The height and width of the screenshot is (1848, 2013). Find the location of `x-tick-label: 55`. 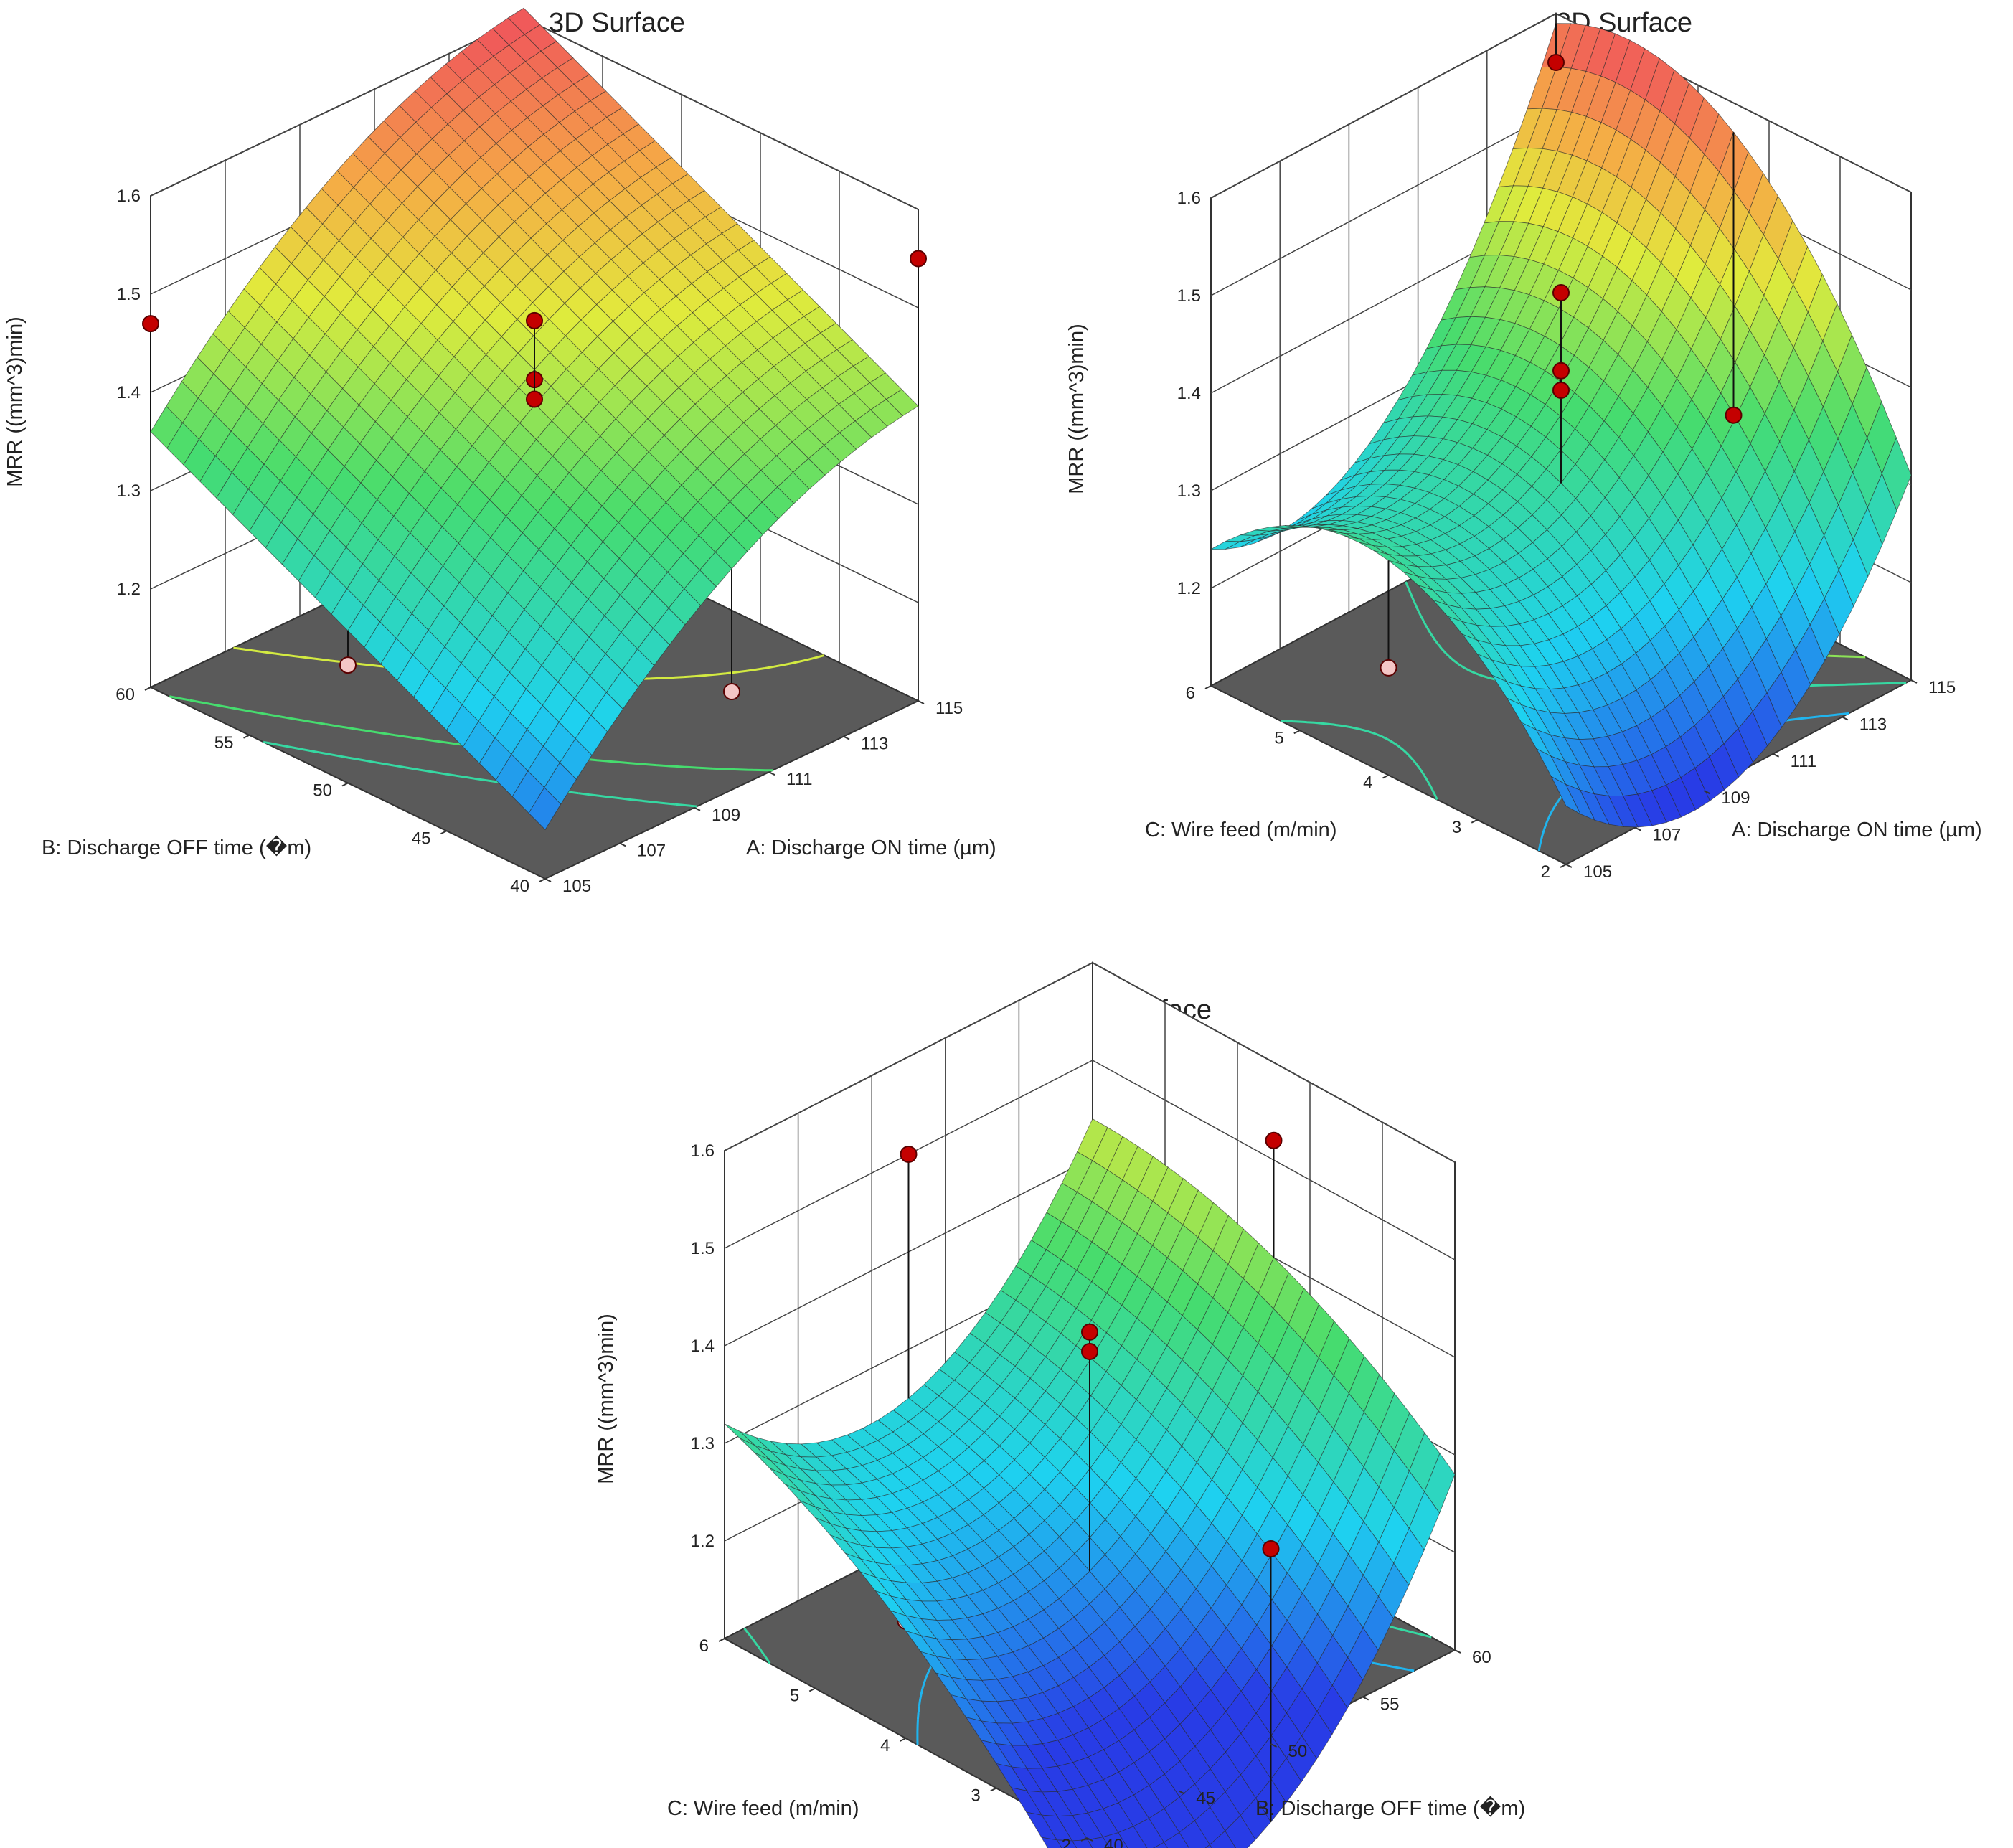

x-tick-label: 55 is located at coordinates (1390, 1705).